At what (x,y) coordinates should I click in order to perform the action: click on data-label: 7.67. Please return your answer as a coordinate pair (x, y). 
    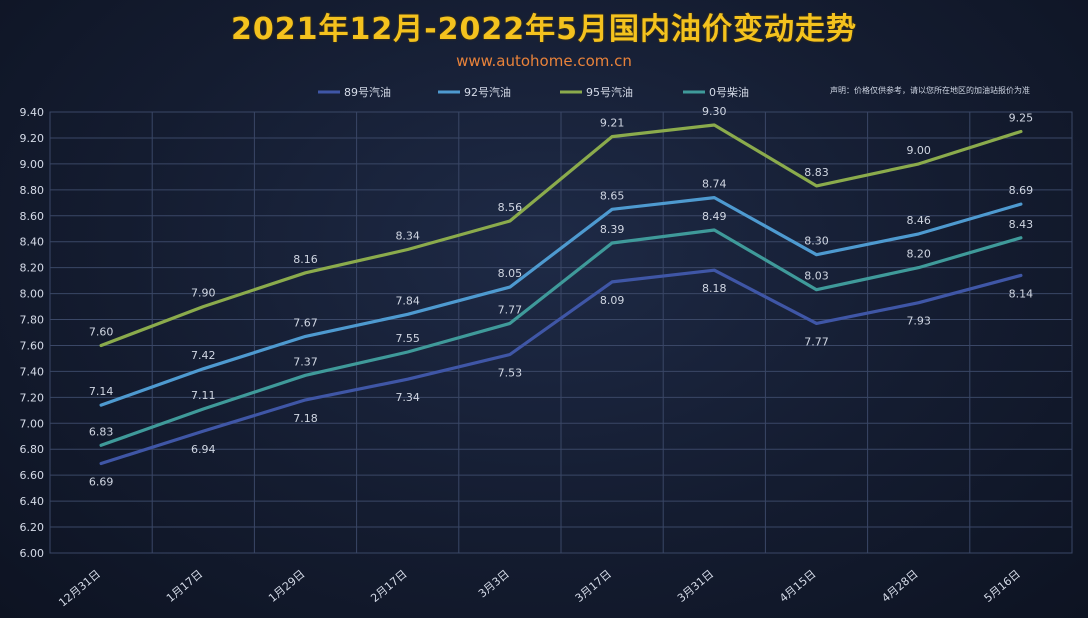
    Looking at the image, I should click on (305, 322).